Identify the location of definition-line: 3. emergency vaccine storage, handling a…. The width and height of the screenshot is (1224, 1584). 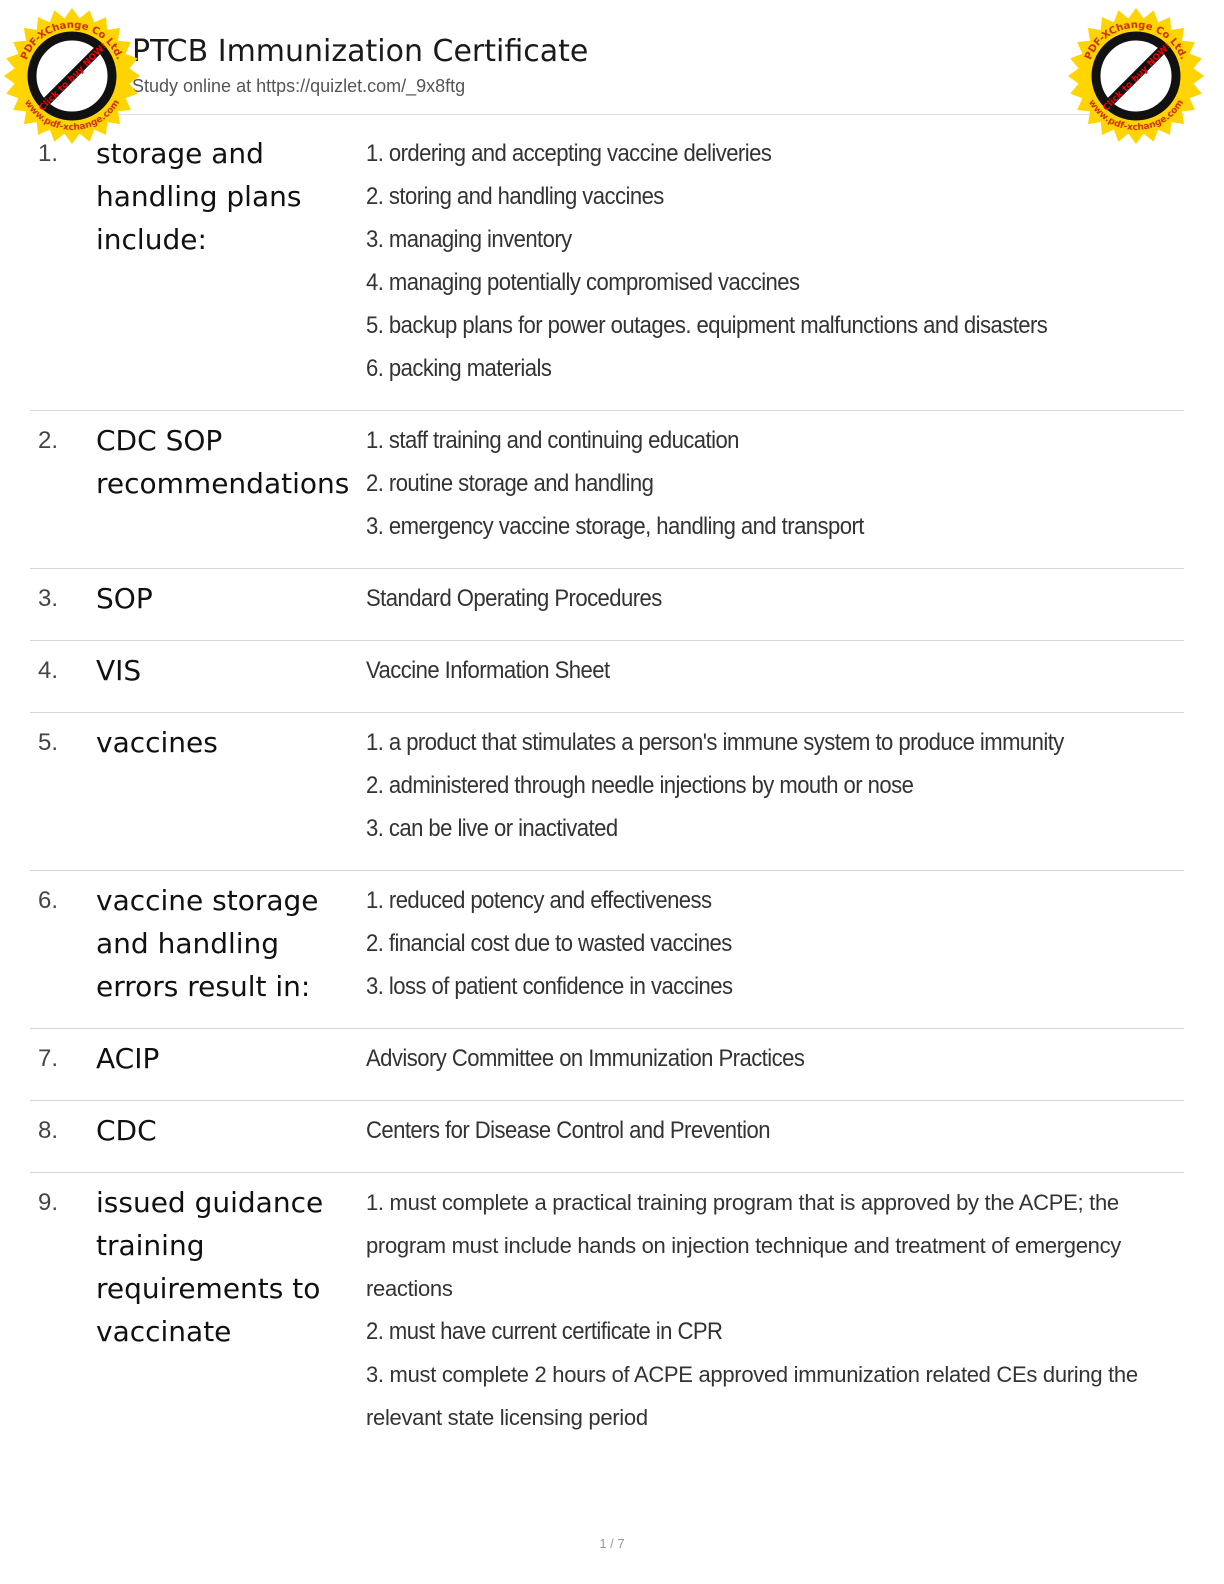
(615, 526).